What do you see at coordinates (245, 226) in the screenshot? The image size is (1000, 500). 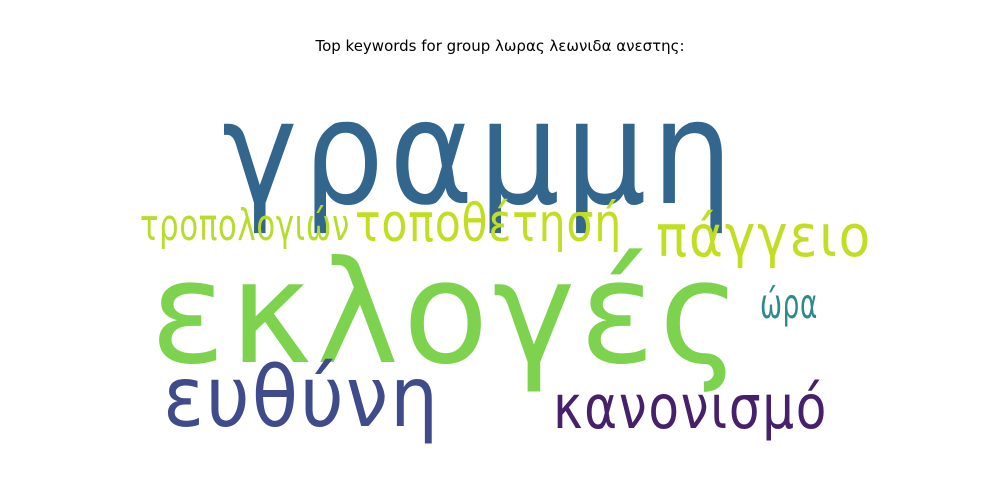 I see `word-6: τροπολογιών` at bounding box center [245, 226].